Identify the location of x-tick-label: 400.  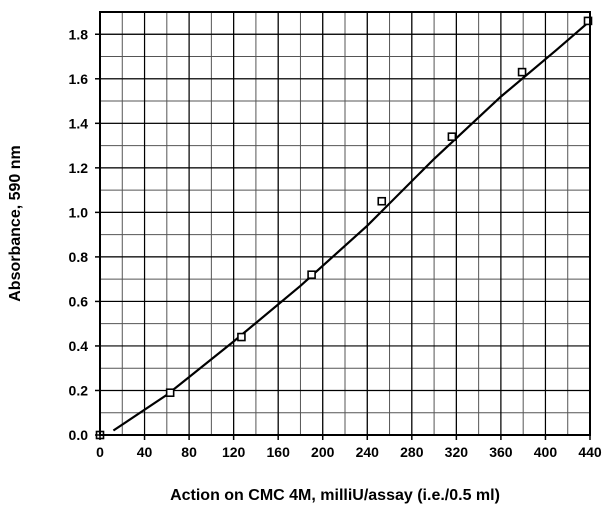
(546, 452).